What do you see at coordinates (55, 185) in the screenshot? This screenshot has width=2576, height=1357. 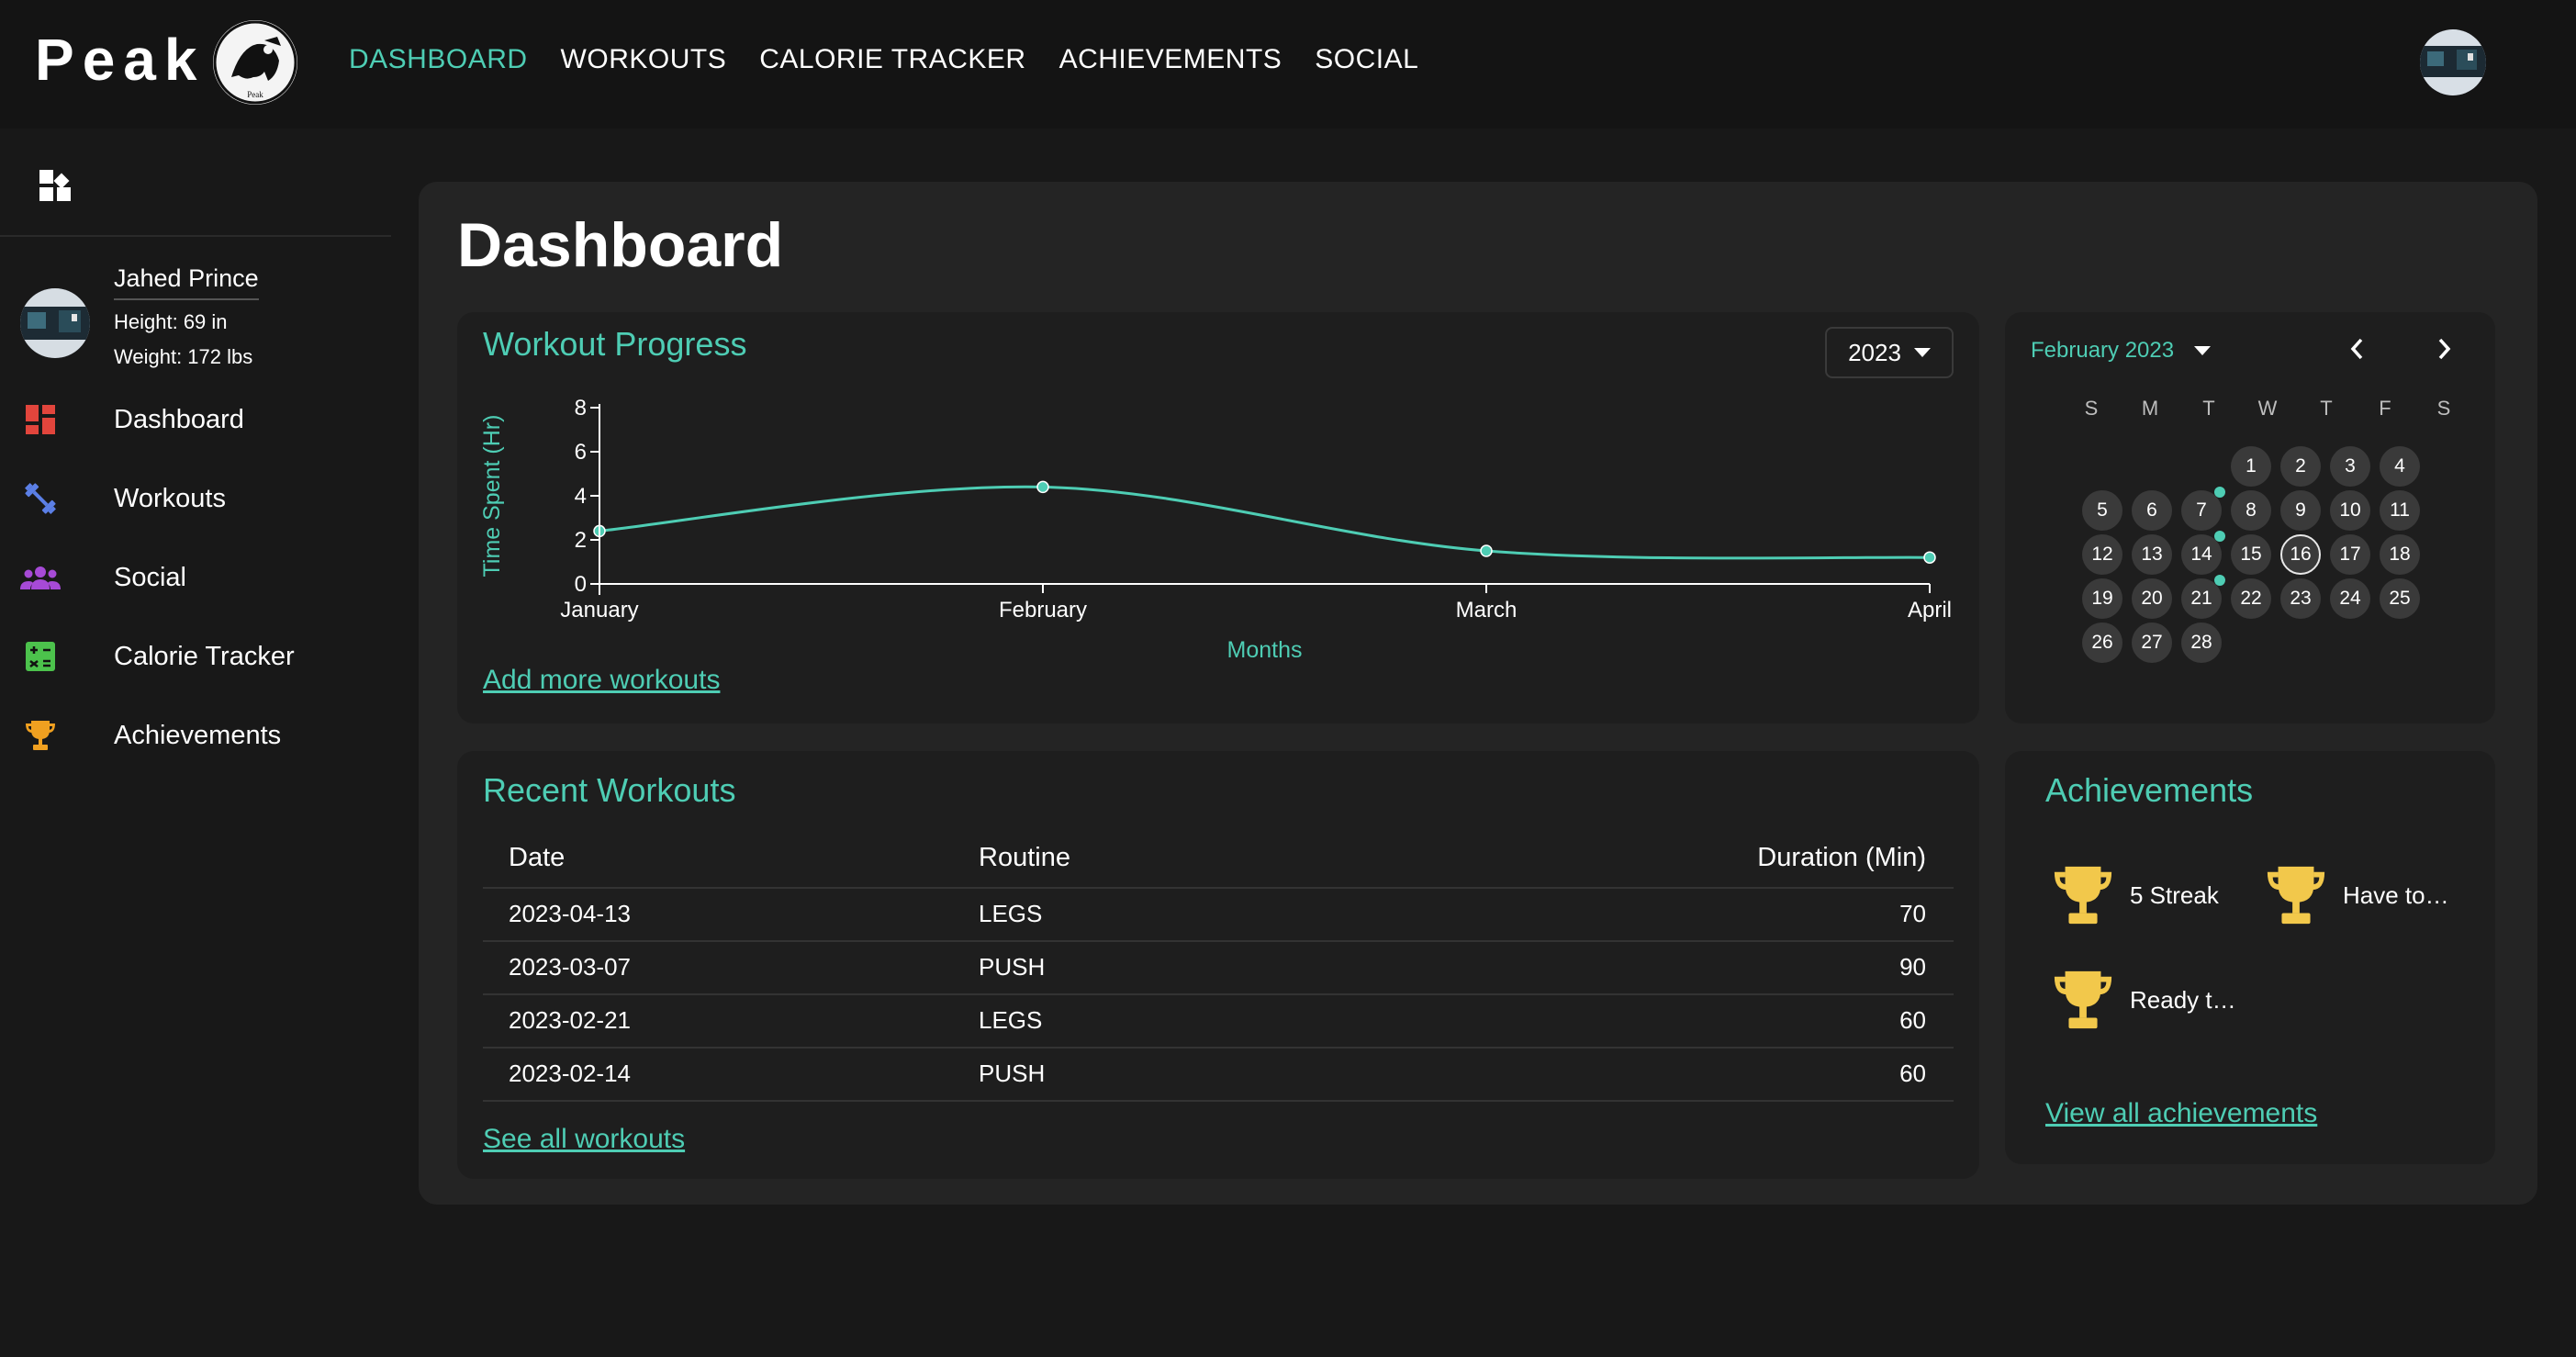 I see `dashboard-toggle-icon` at bounding box center [55, 185].